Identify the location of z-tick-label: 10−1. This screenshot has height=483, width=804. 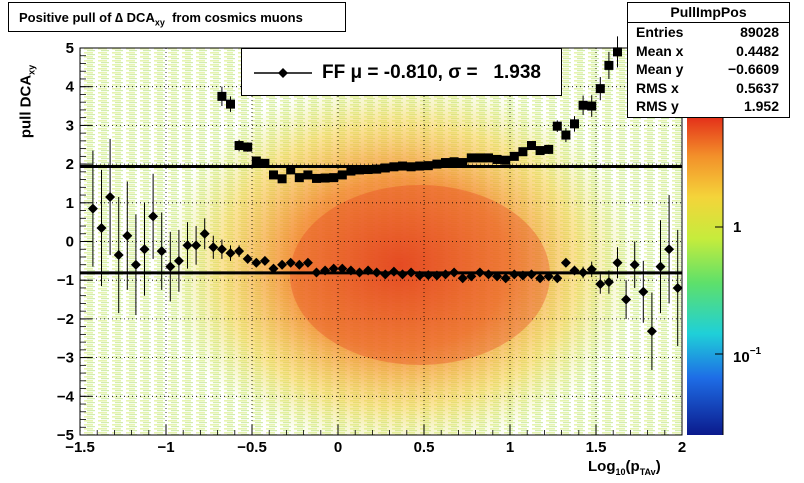
(747, 356).